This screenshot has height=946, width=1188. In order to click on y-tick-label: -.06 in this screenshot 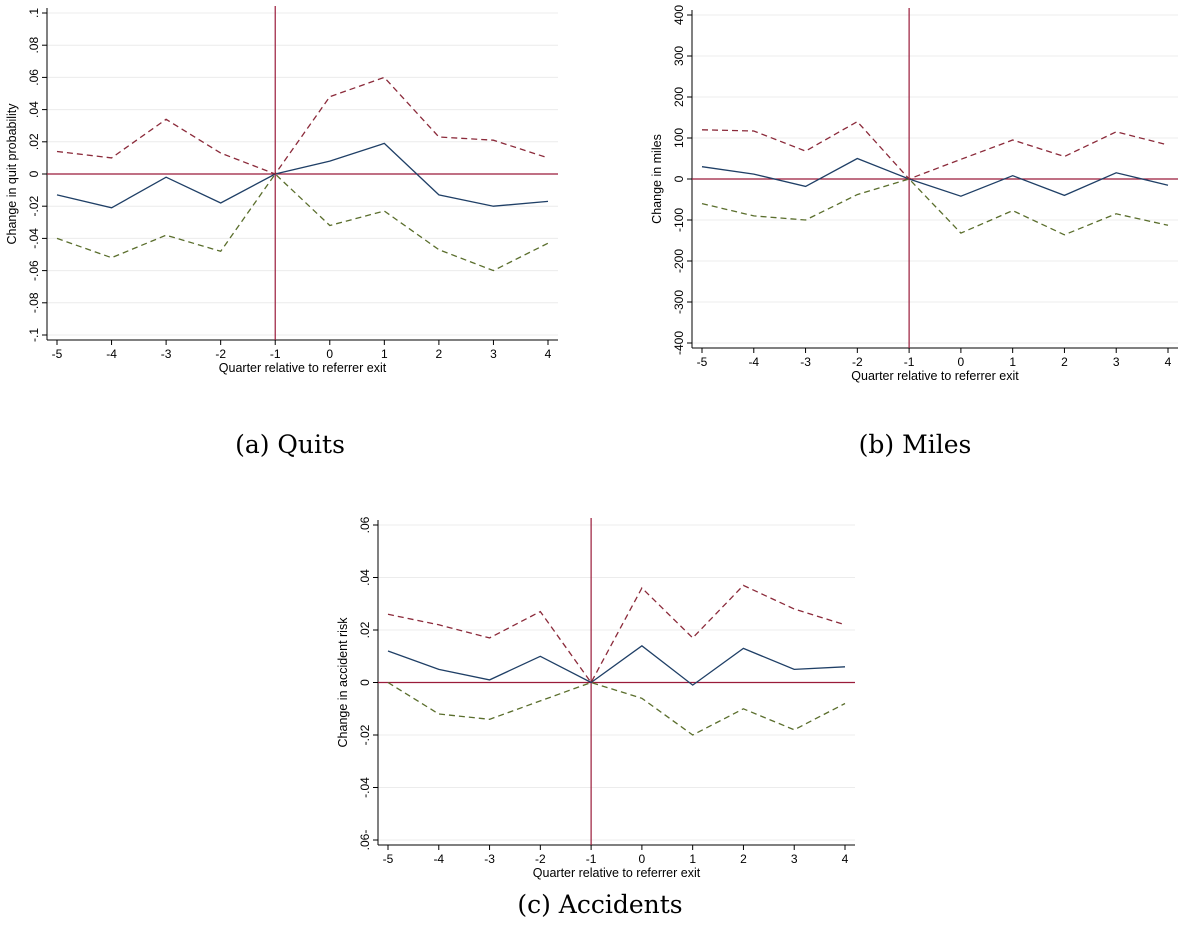, I will do `click(34, 270)`.